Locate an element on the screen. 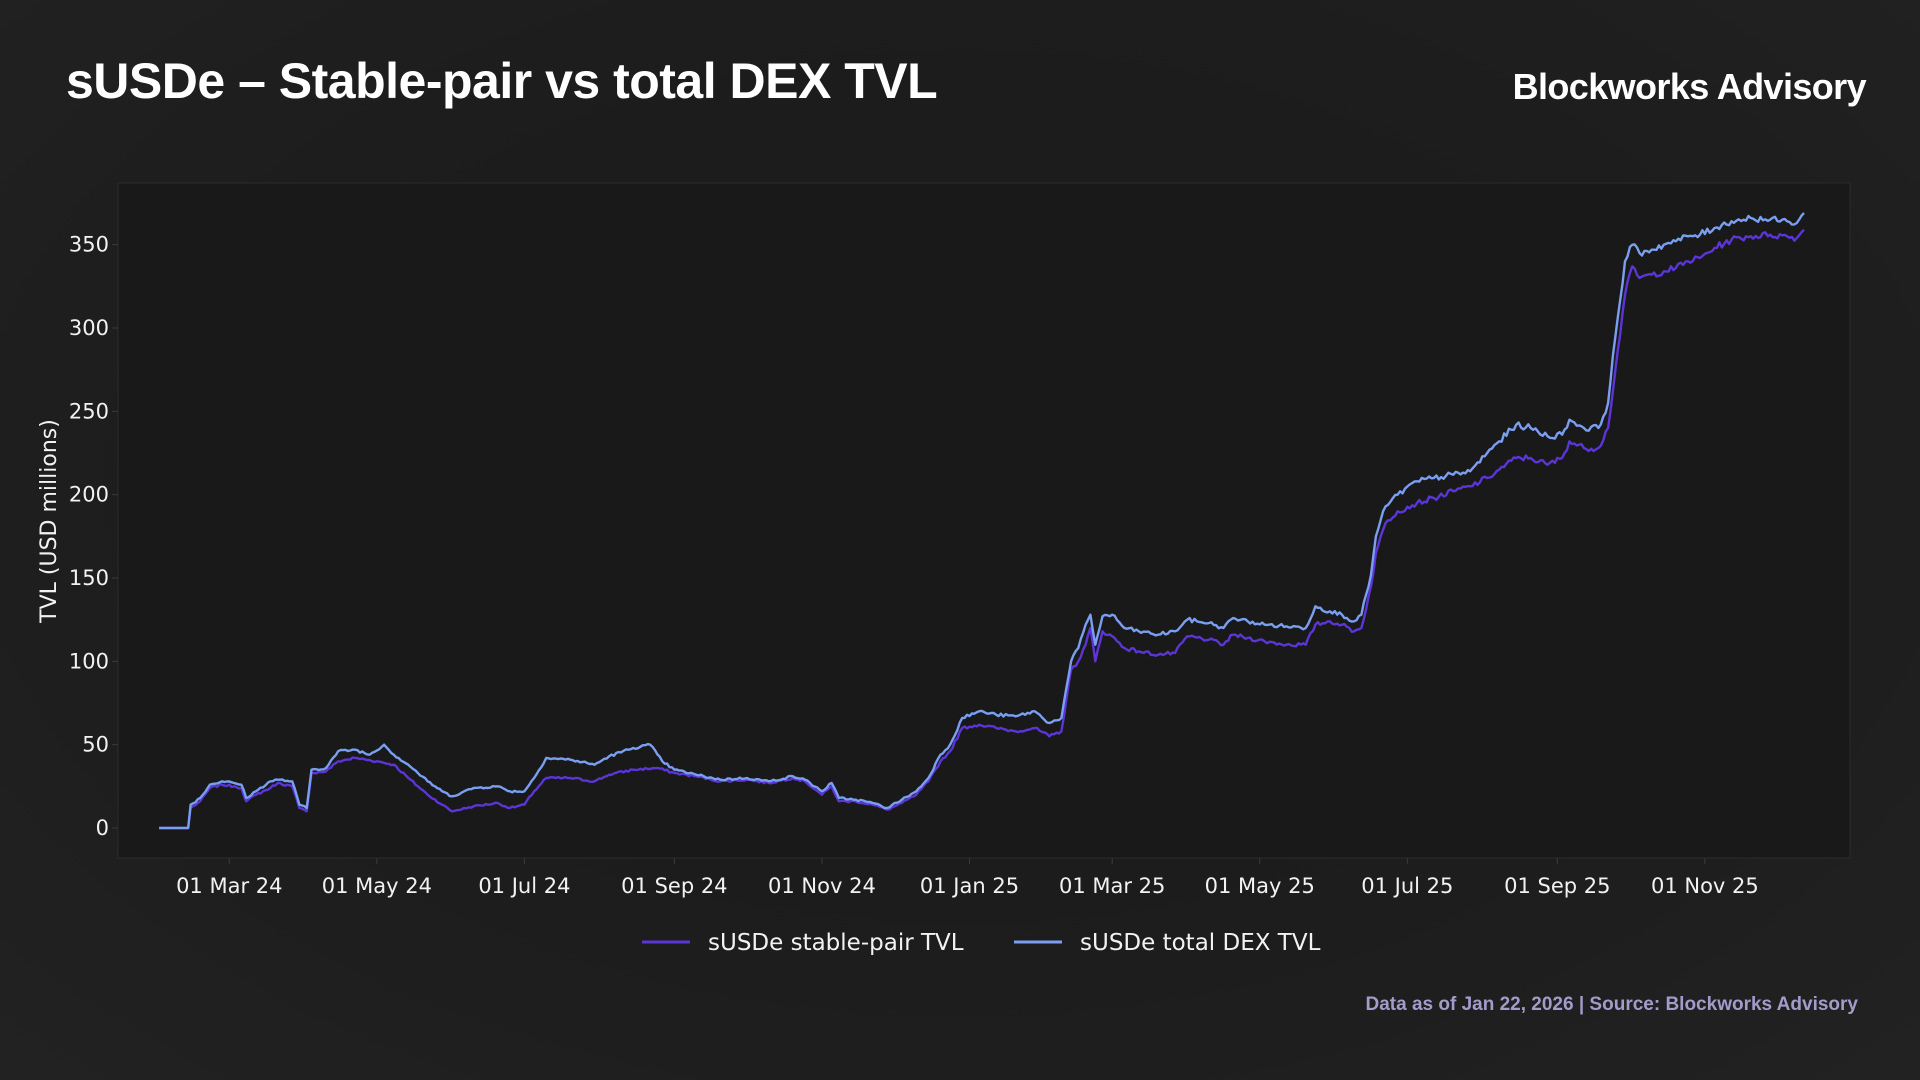  y-tick-label: 200 is located at coordinates (89, 495).